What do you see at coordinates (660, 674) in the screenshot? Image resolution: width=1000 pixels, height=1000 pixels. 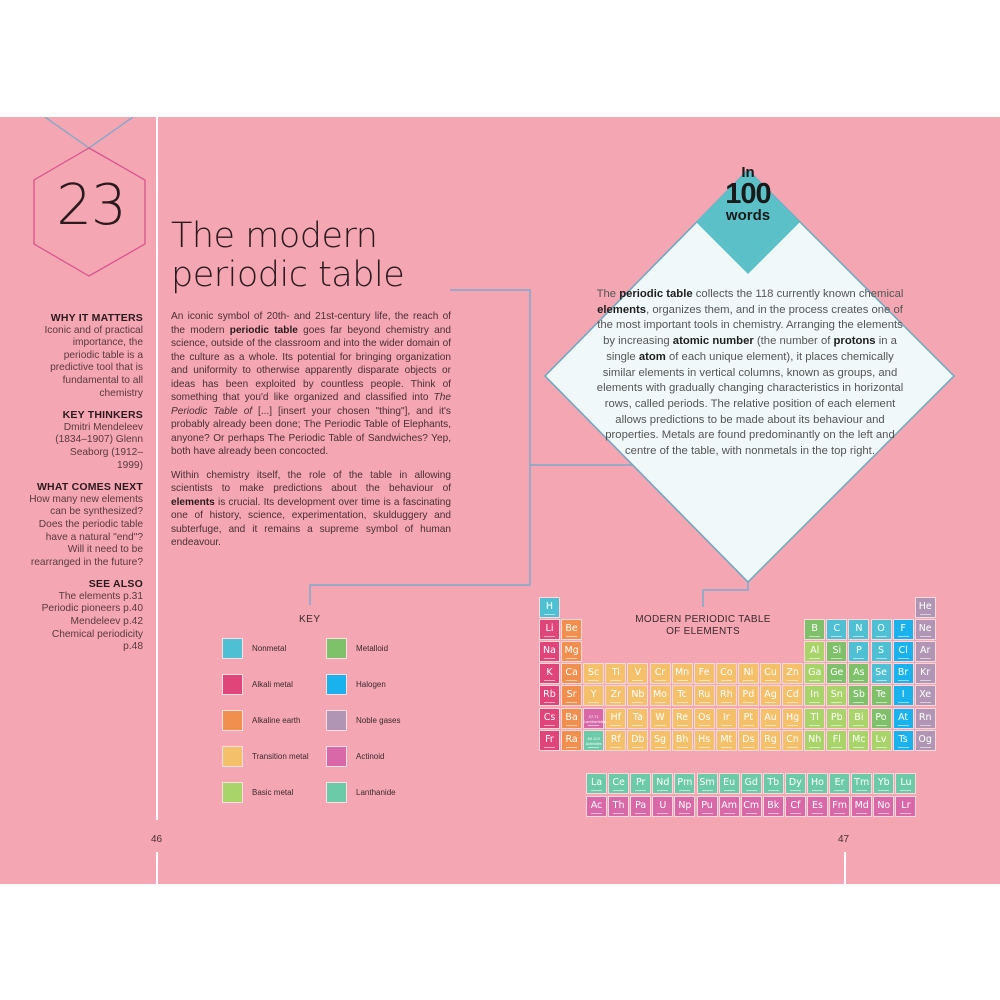 I see `element-cell: Cr` at bounding box center [660, 674].